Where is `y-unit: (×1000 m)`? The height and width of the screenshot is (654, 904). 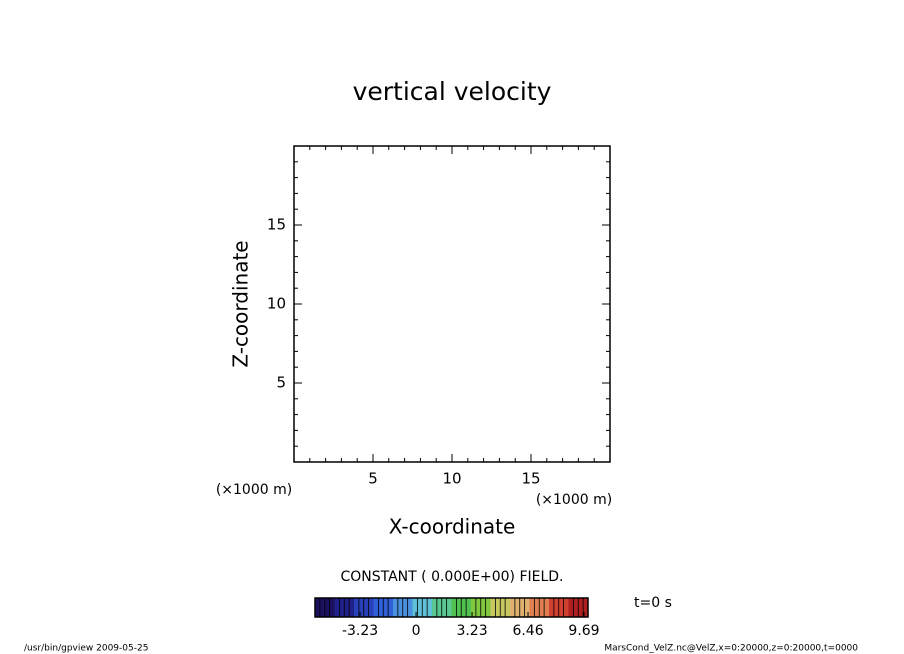 y-unit: (×1000 m) is located at coordinates (254, 490).